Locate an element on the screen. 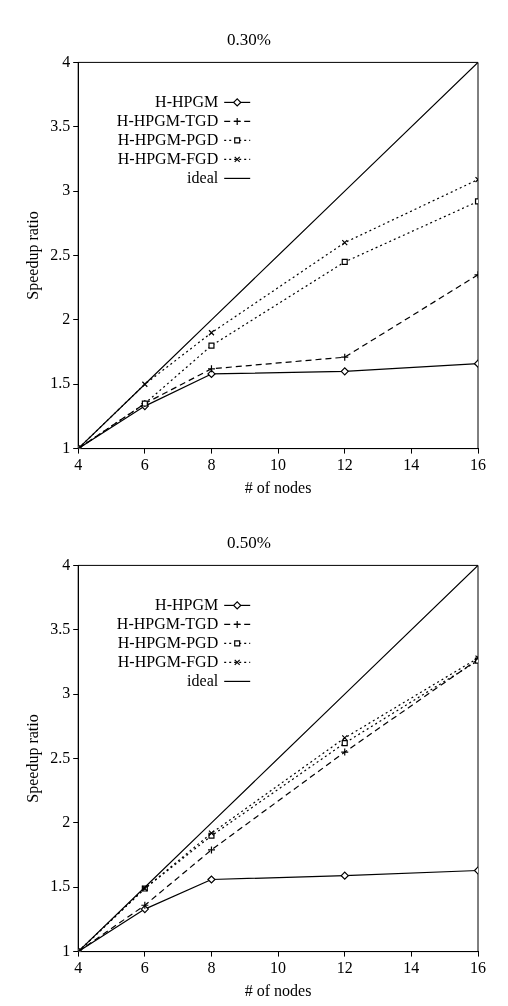 Image resolution: width=508 pixels, height=1006 pixels. chart-title: 0.30% is located at coordinates (249, 39).